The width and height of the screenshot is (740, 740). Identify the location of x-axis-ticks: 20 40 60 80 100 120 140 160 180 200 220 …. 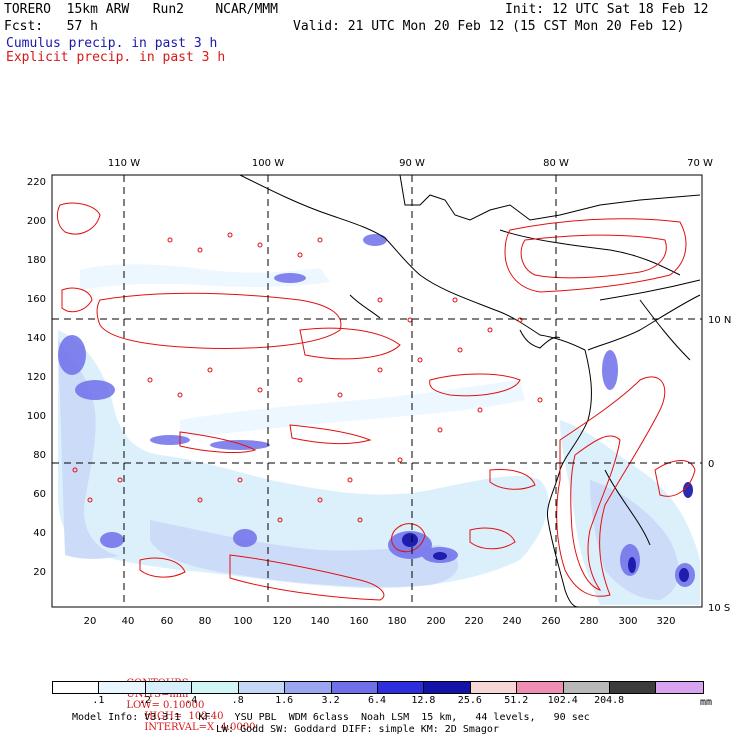
(380, 621).